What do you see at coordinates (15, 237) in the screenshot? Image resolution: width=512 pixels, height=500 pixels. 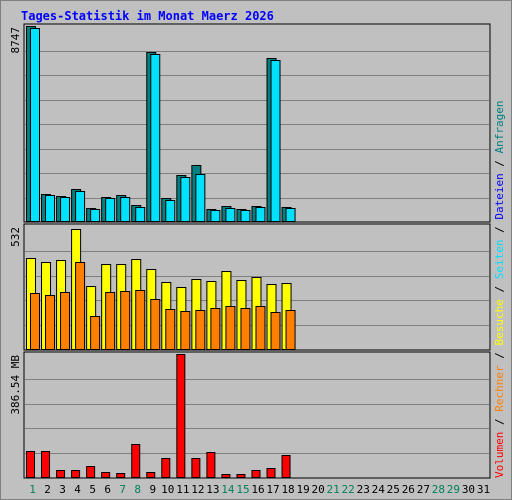 I see `y-max-label-visits: 532` at bounding box center [15, 237].